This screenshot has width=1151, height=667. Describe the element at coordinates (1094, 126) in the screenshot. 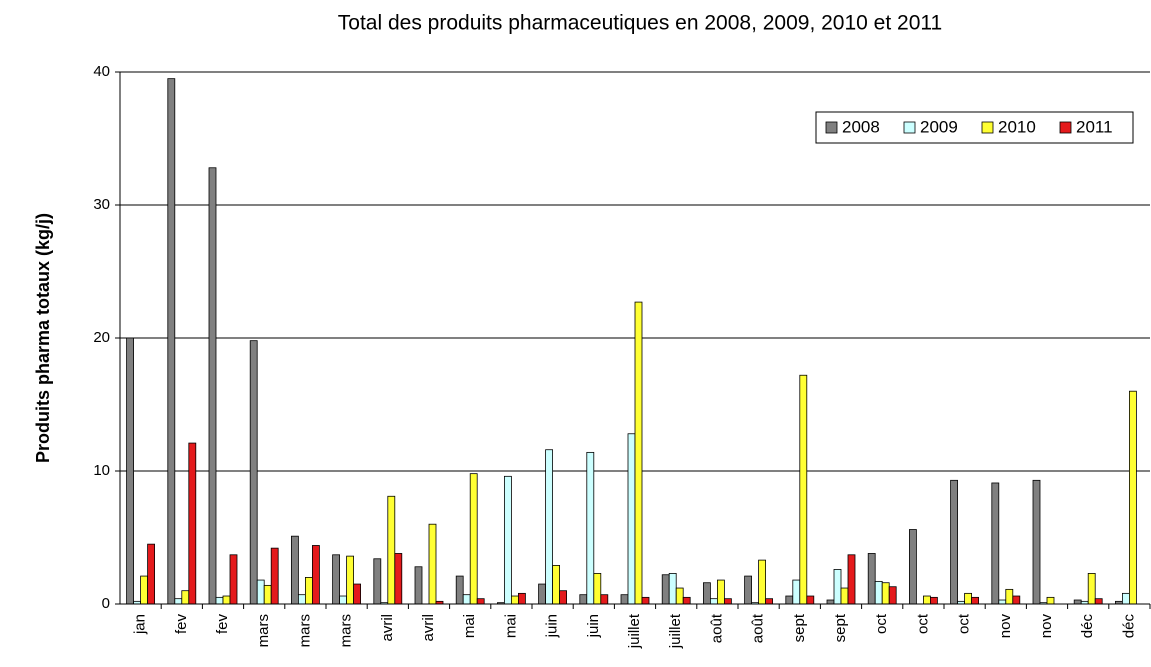

I see `legend-label: 2011` at that location.